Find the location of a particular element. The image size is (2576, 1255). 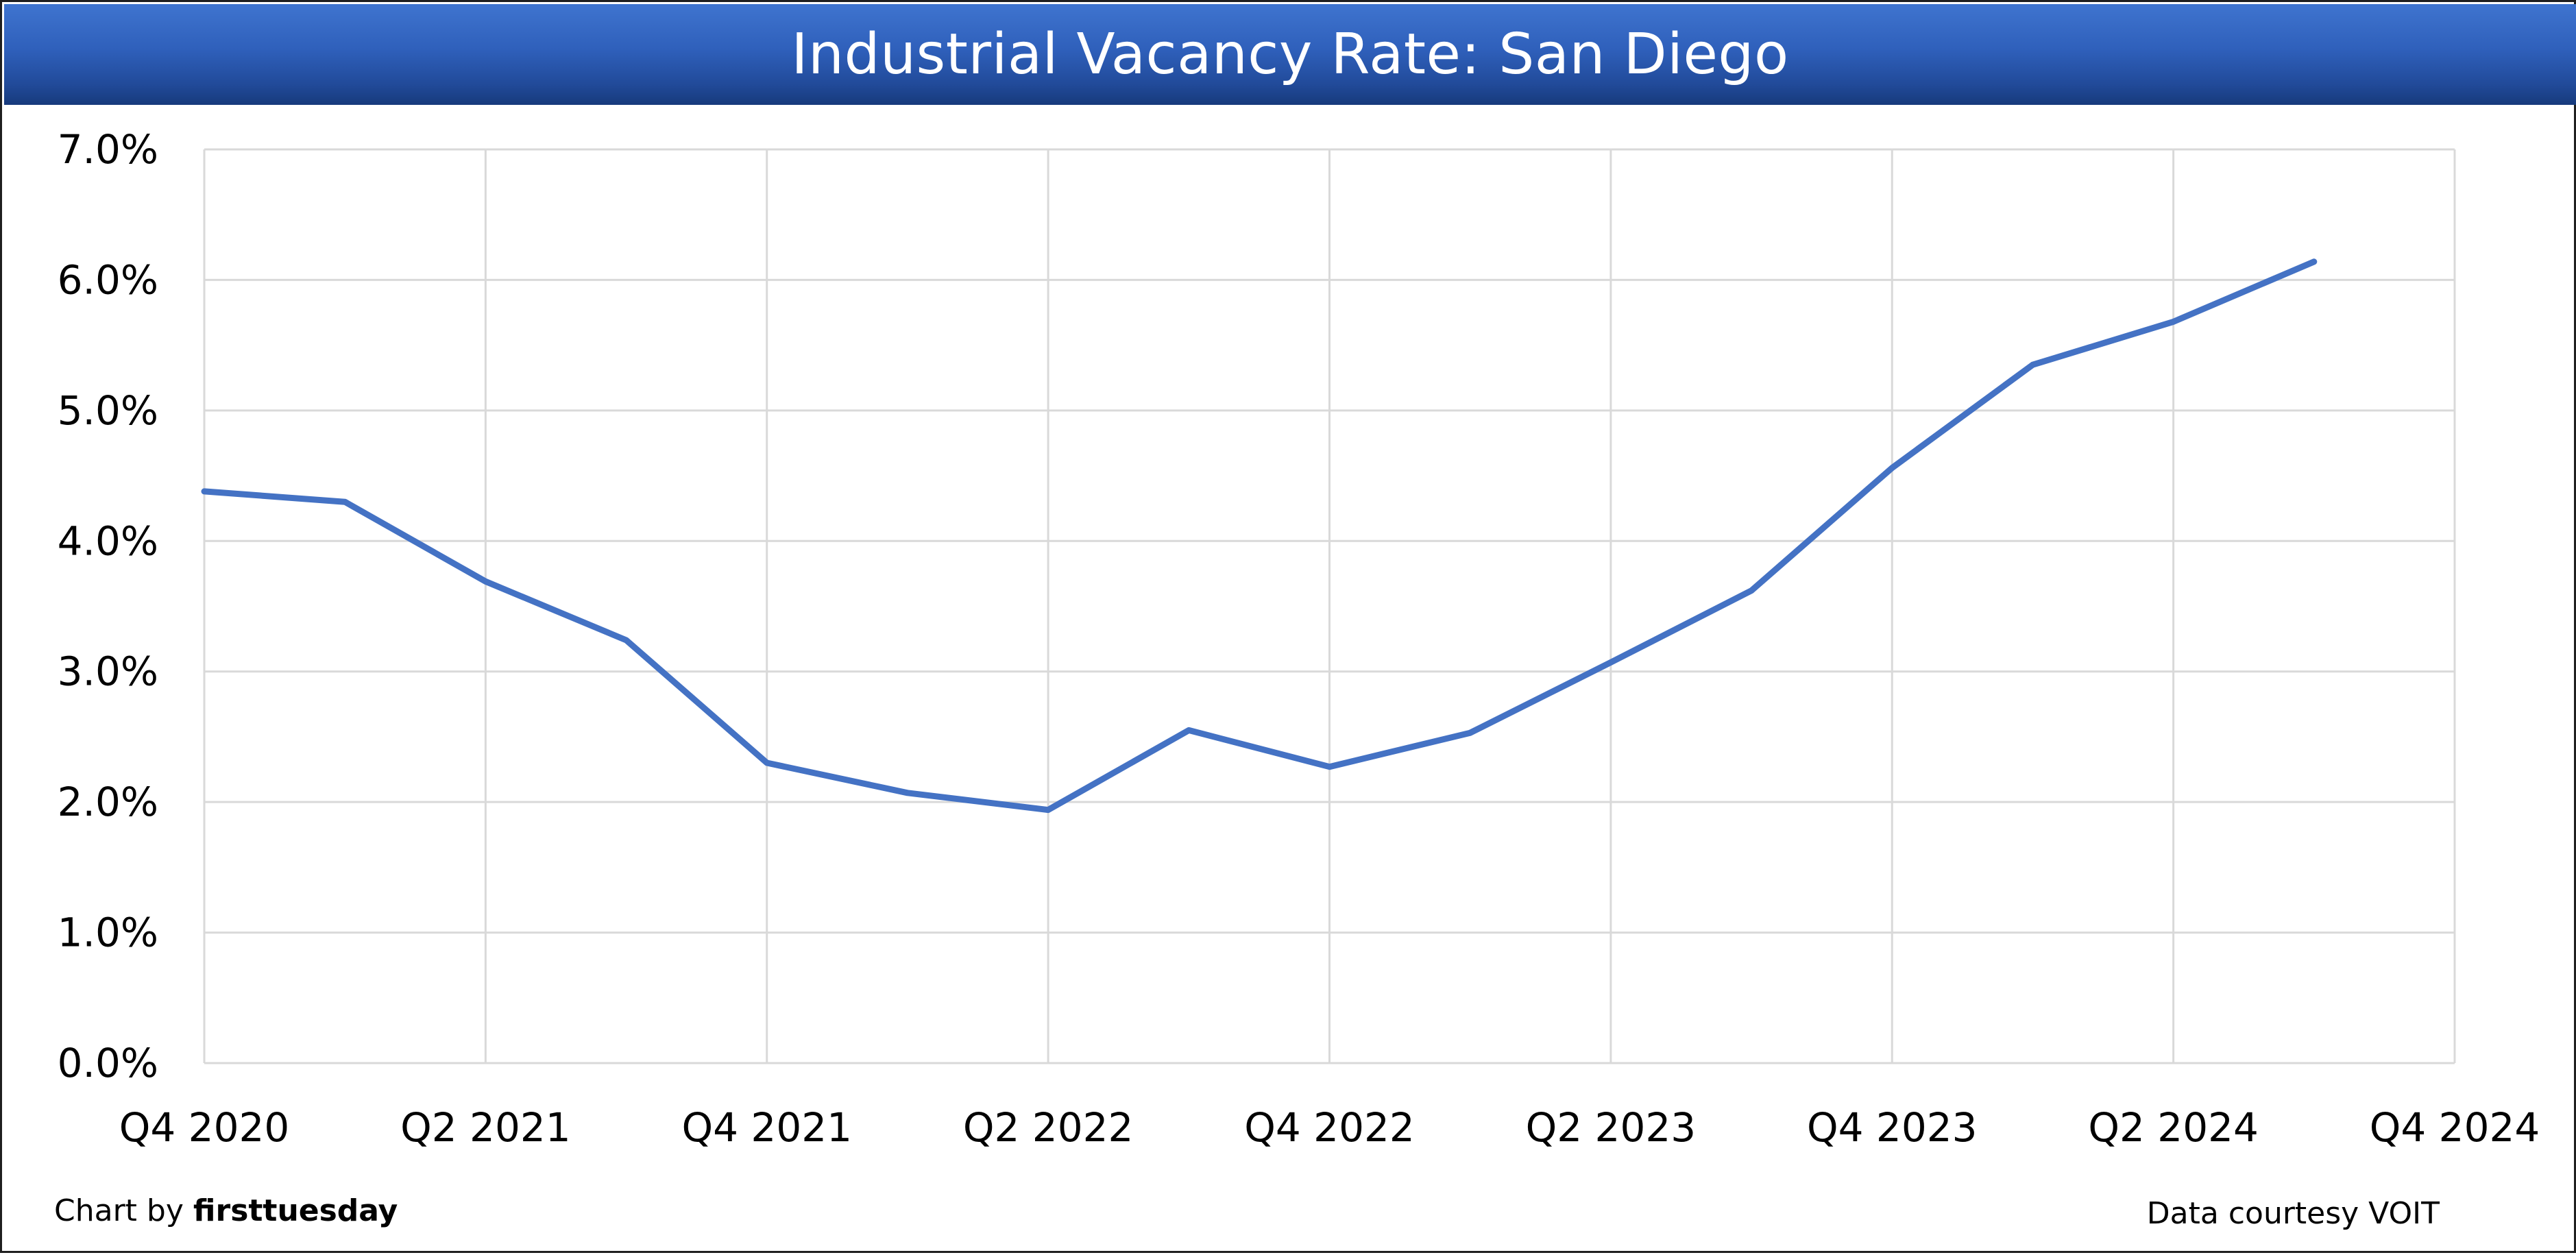

y-tick-label: 2.0% is located at coordinates (108, 802).